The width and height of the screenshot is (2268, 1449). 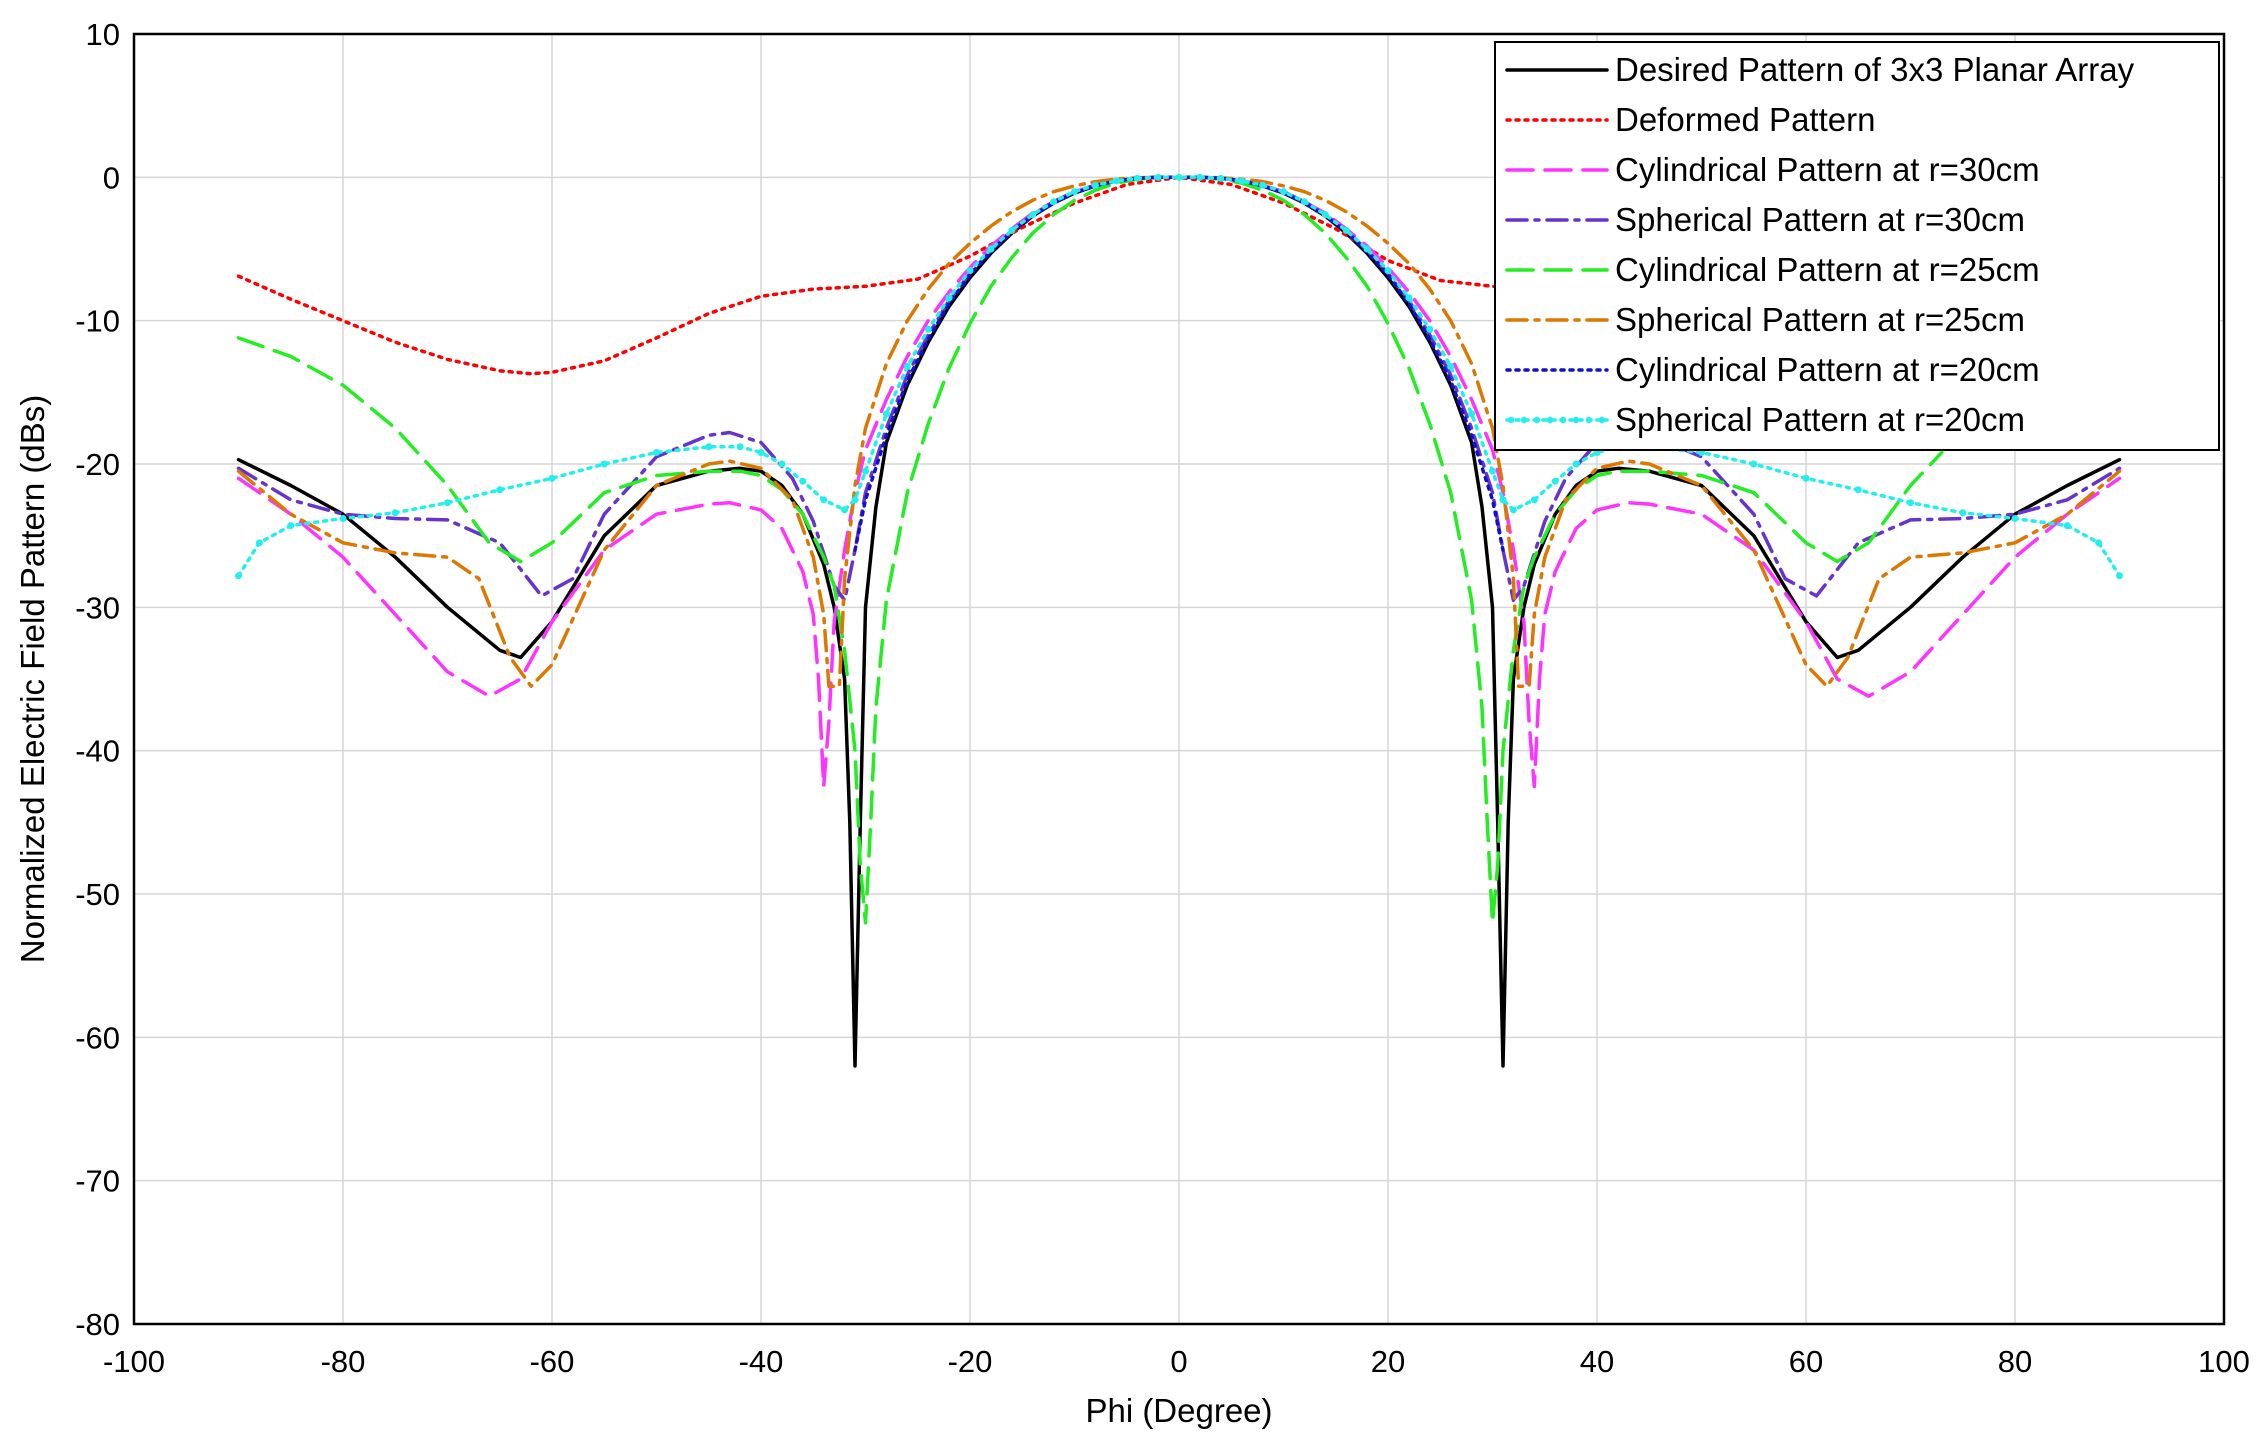 What do you see at coordinates (552, 1361) in the screenshot?
I see `x-tick-label: -60` at bounding box center [552, 1361].